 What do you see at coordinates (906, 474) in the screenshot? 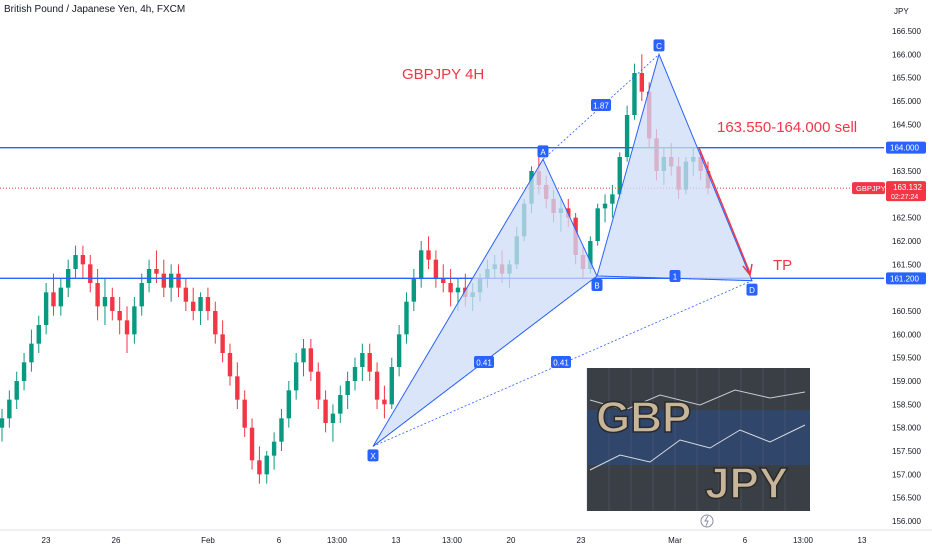
I see `price-tick-label: 157.000` at bounding box center [906, 474].